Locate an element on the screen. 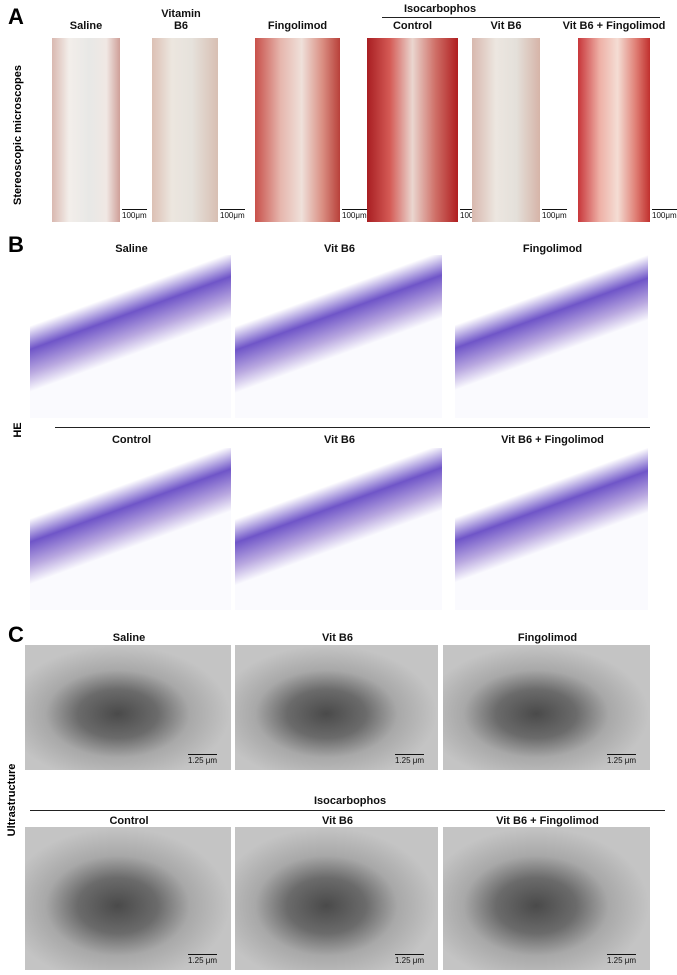 The height and width of the screenshot is (975, 677). panel-letter: C is located at coordinates (16, 634).